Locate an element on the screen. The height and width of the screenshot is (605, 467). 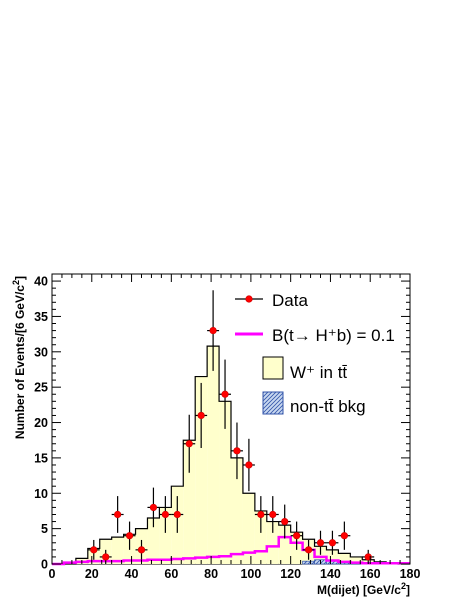
x-tick-label: 140 is located at coordinates (330, 574).